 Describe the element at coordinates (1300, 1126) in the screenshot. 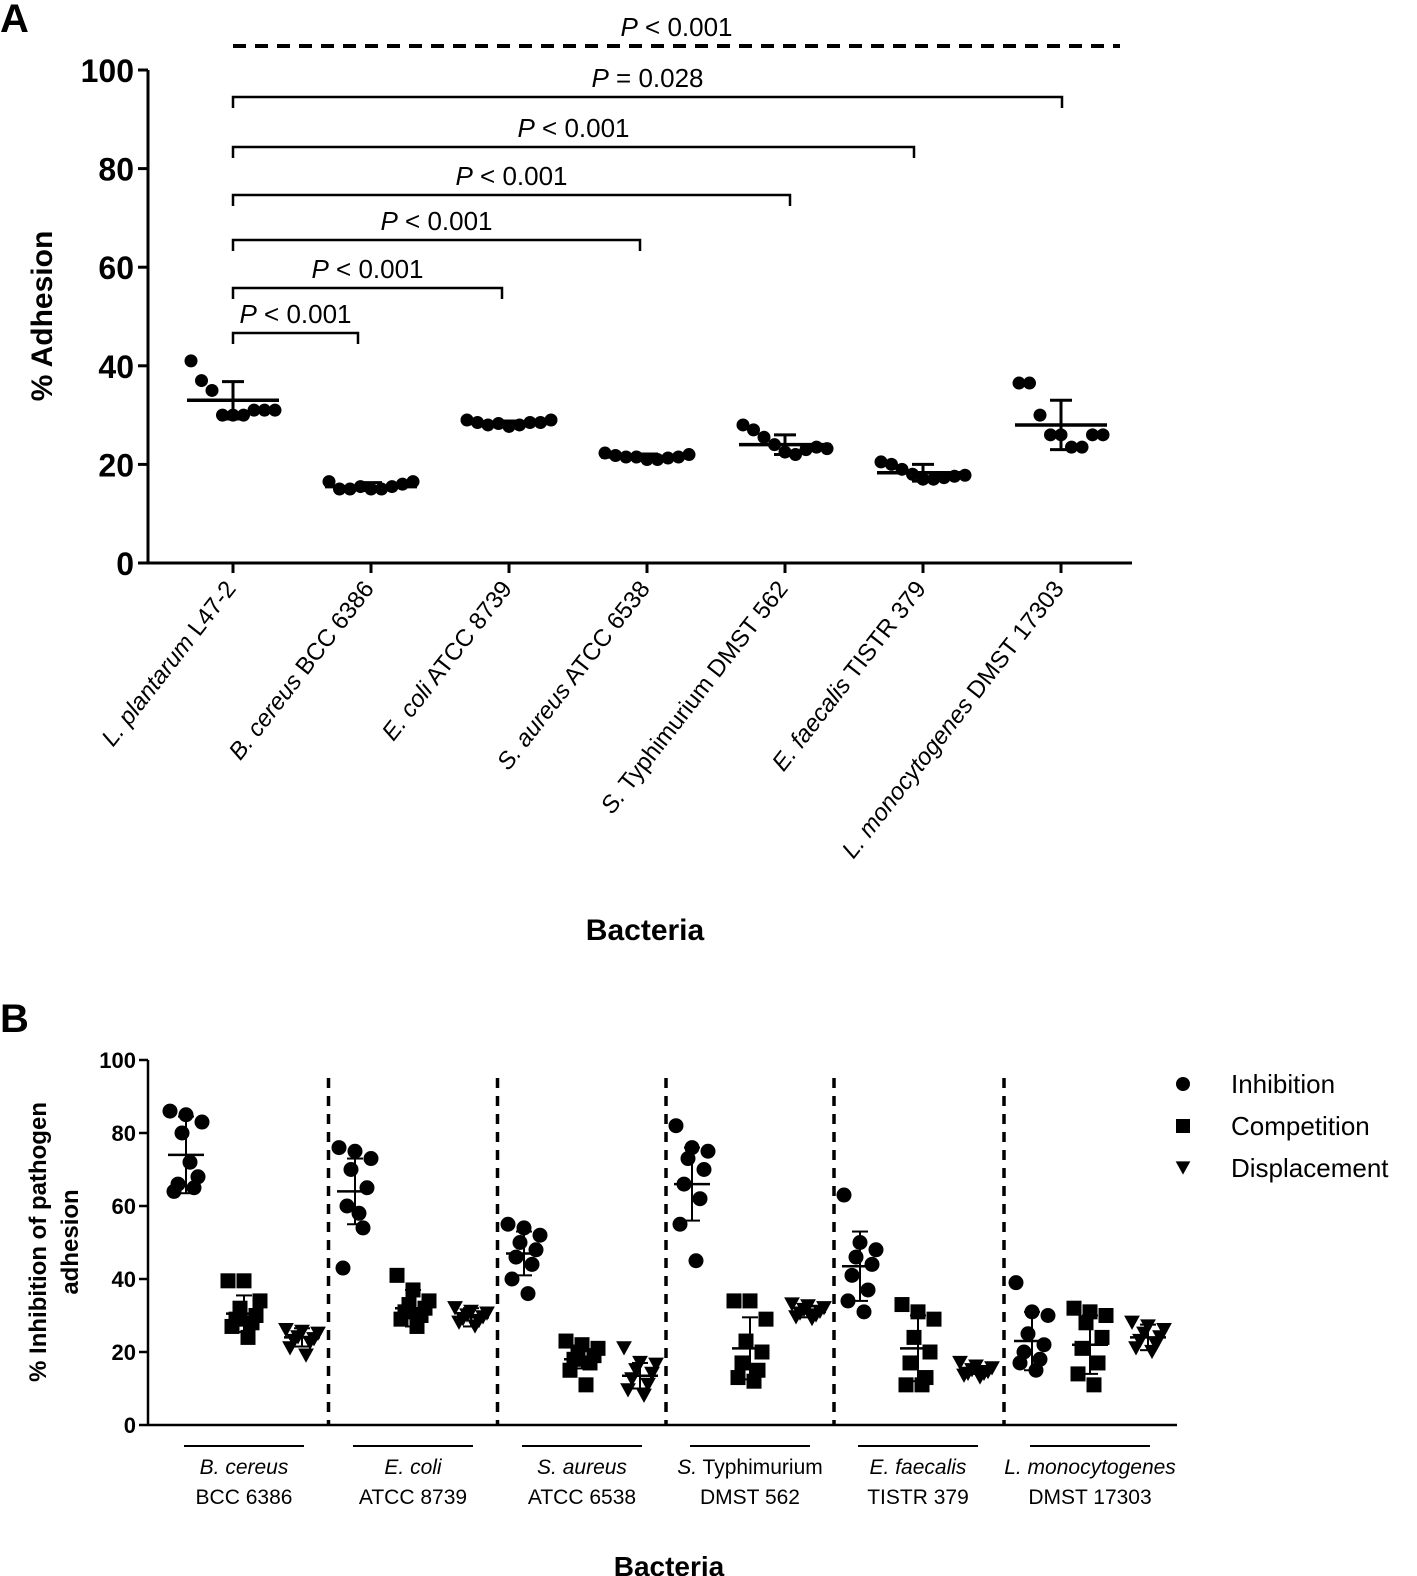

I see `panel-b-legend-label: Competition` at that location.